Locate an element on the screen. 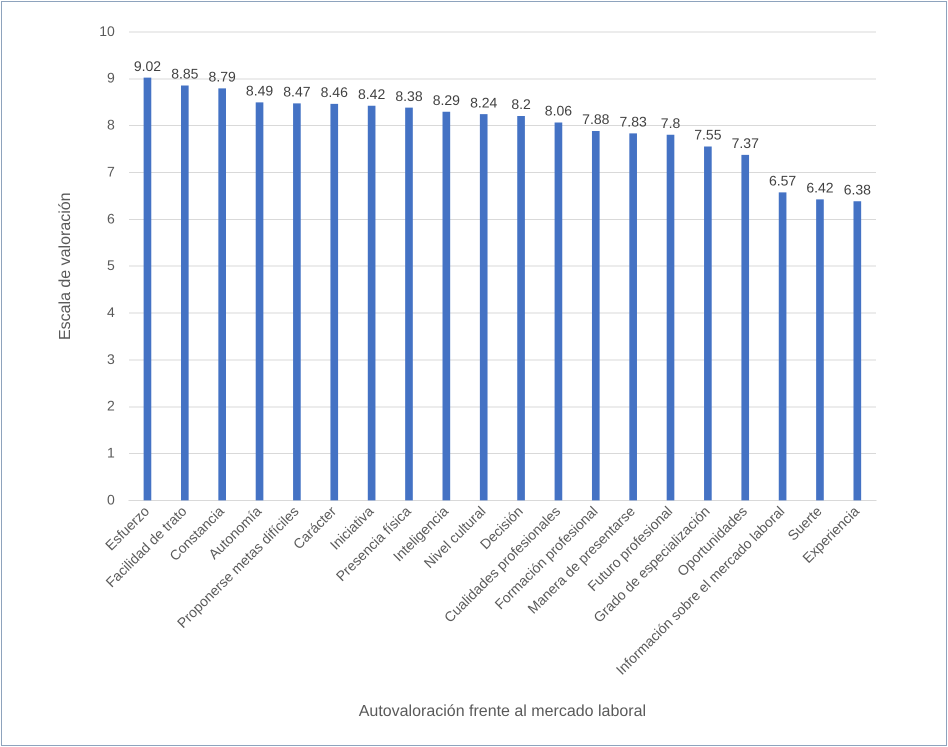  y-tick-label: 2 is located at coordinates (110, 406).